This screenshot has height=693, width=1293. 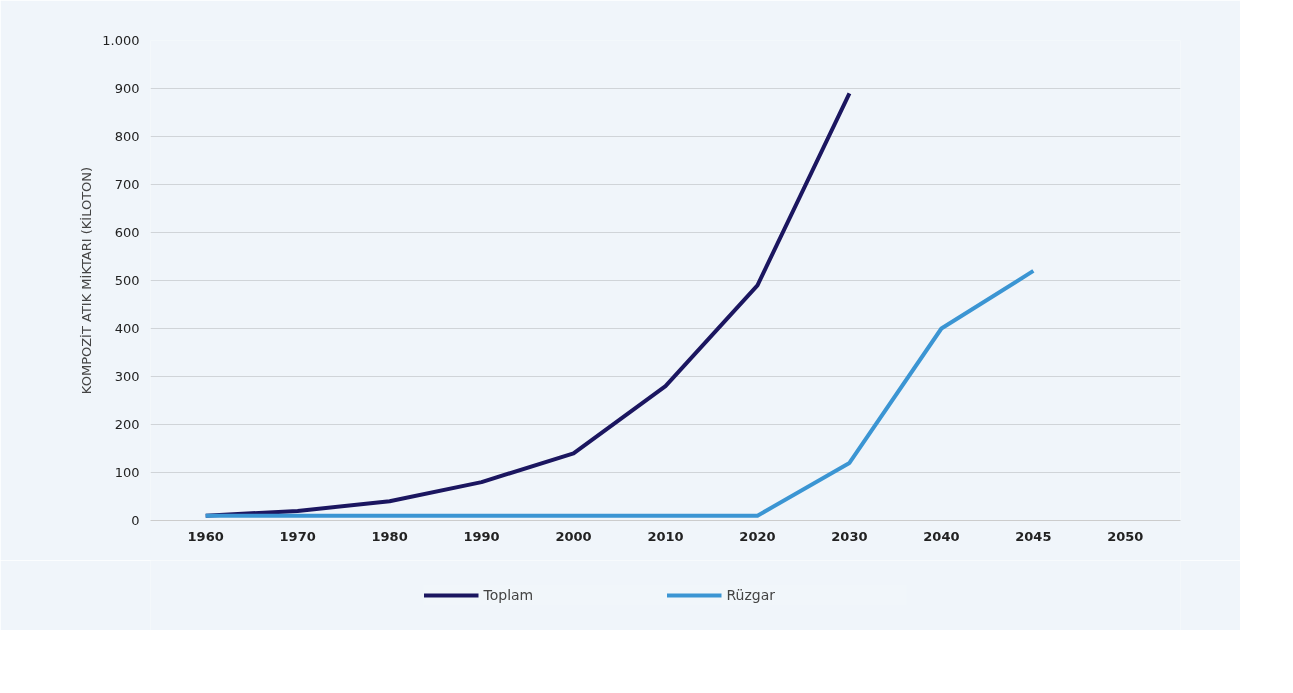 I want to click on x-tick-label: 2050, so click(x=1125, y=536).